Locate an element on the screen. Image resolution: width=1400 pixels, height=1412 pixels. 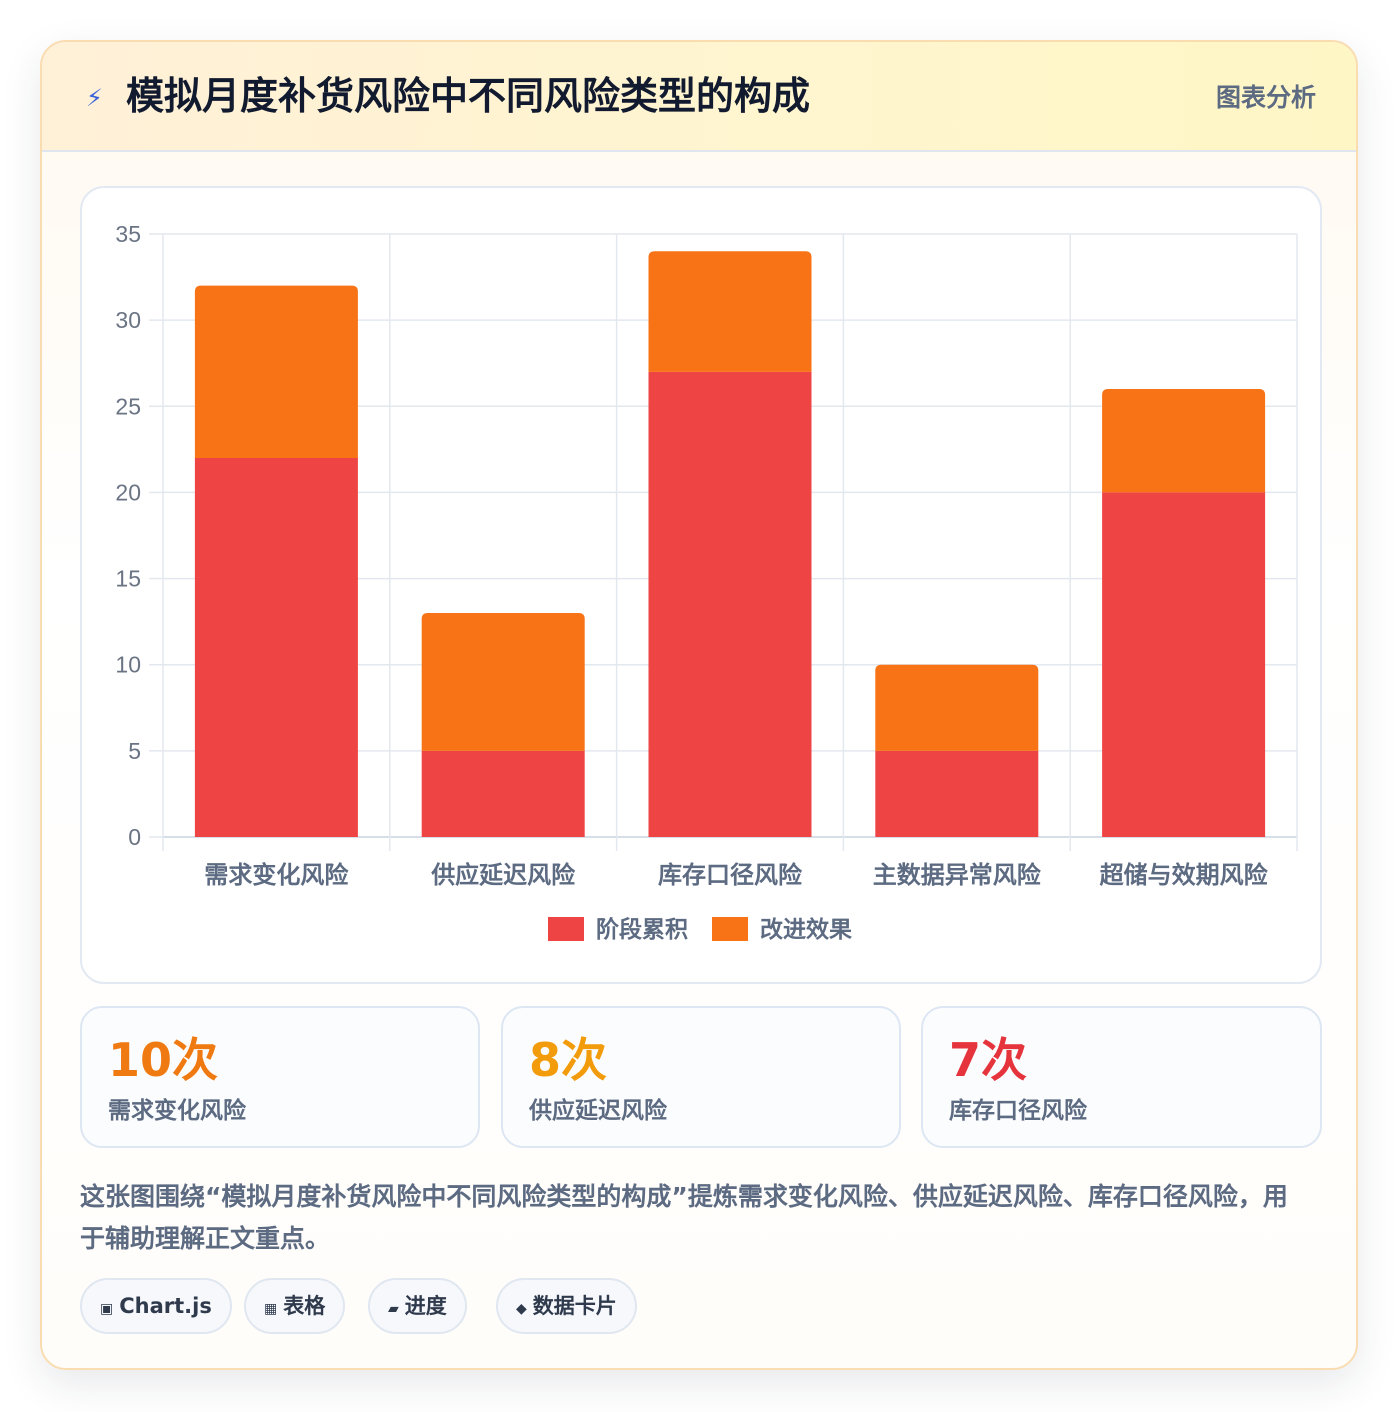
y-tick-label: 0 is located at coordinates (134, 837).